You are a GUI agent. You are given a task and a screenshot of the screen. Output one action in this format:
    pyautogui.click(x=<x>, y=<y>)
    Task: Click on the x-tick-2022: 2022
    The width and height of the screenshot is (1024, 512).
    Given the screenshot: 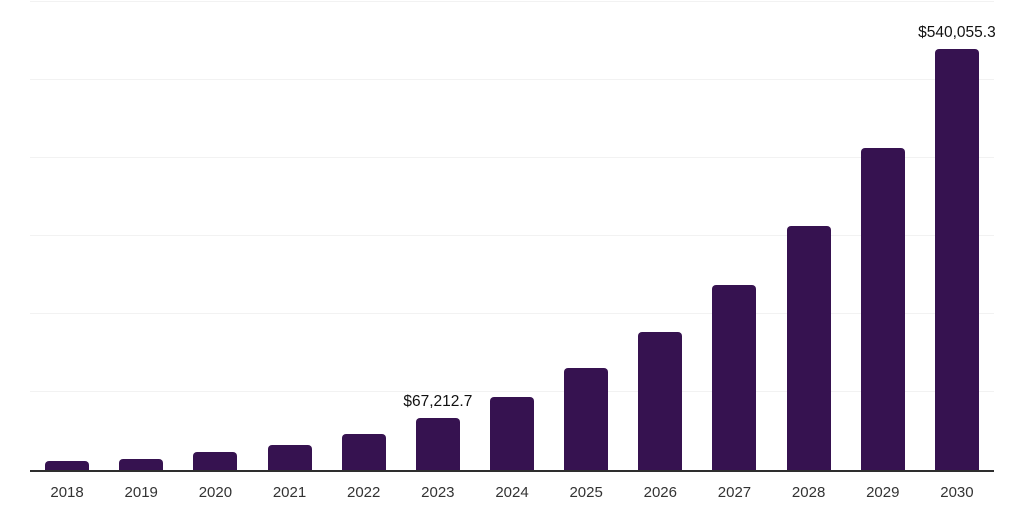 What is the action you would take?
    pyautogui.click(x=364, y=492)
    